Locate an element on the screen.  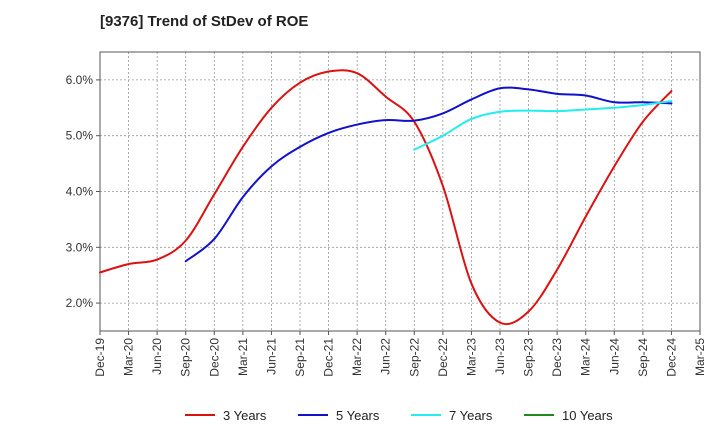
x-tick-label: Mar-22 is located at coordinates (357, 357).